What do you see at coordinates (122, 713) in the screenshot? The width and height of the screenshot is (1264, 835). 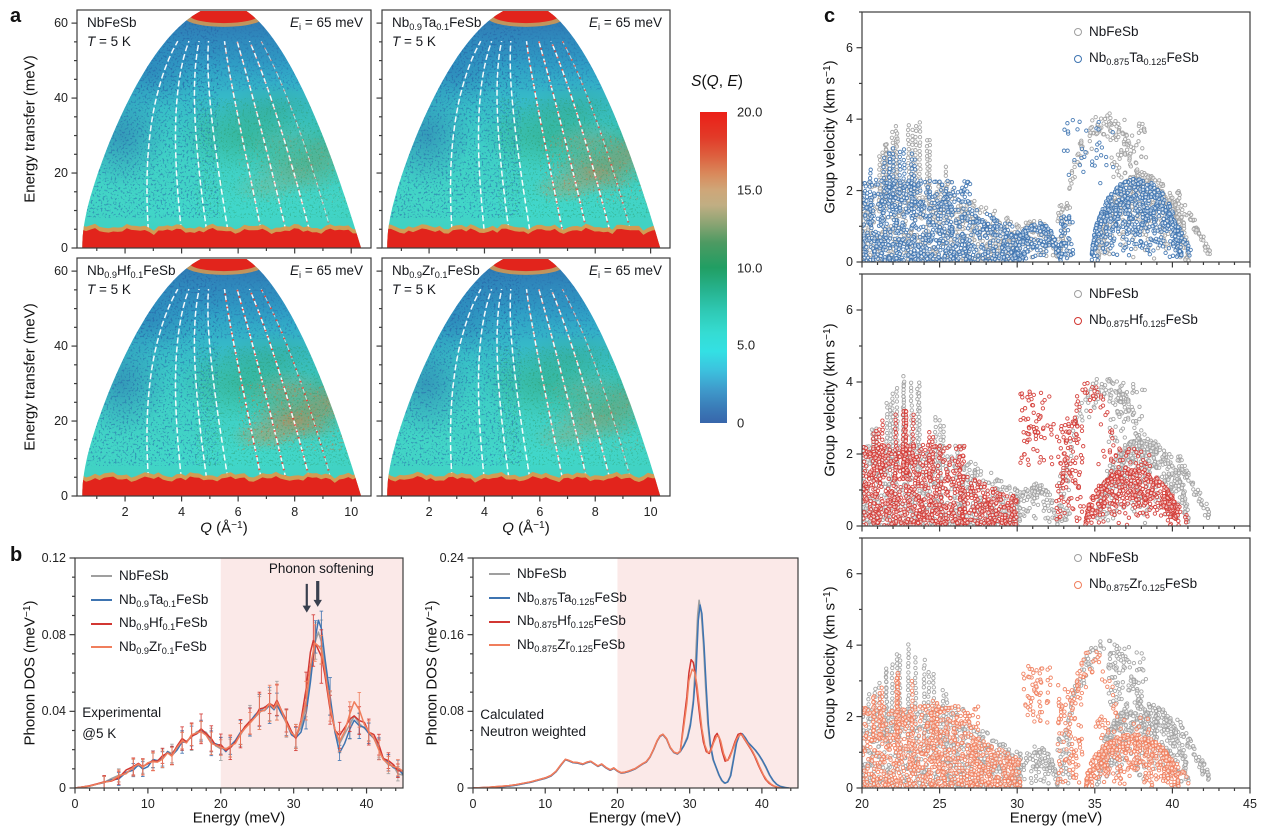 I see `annotation: Experimental` at bounding box center [122, 713].